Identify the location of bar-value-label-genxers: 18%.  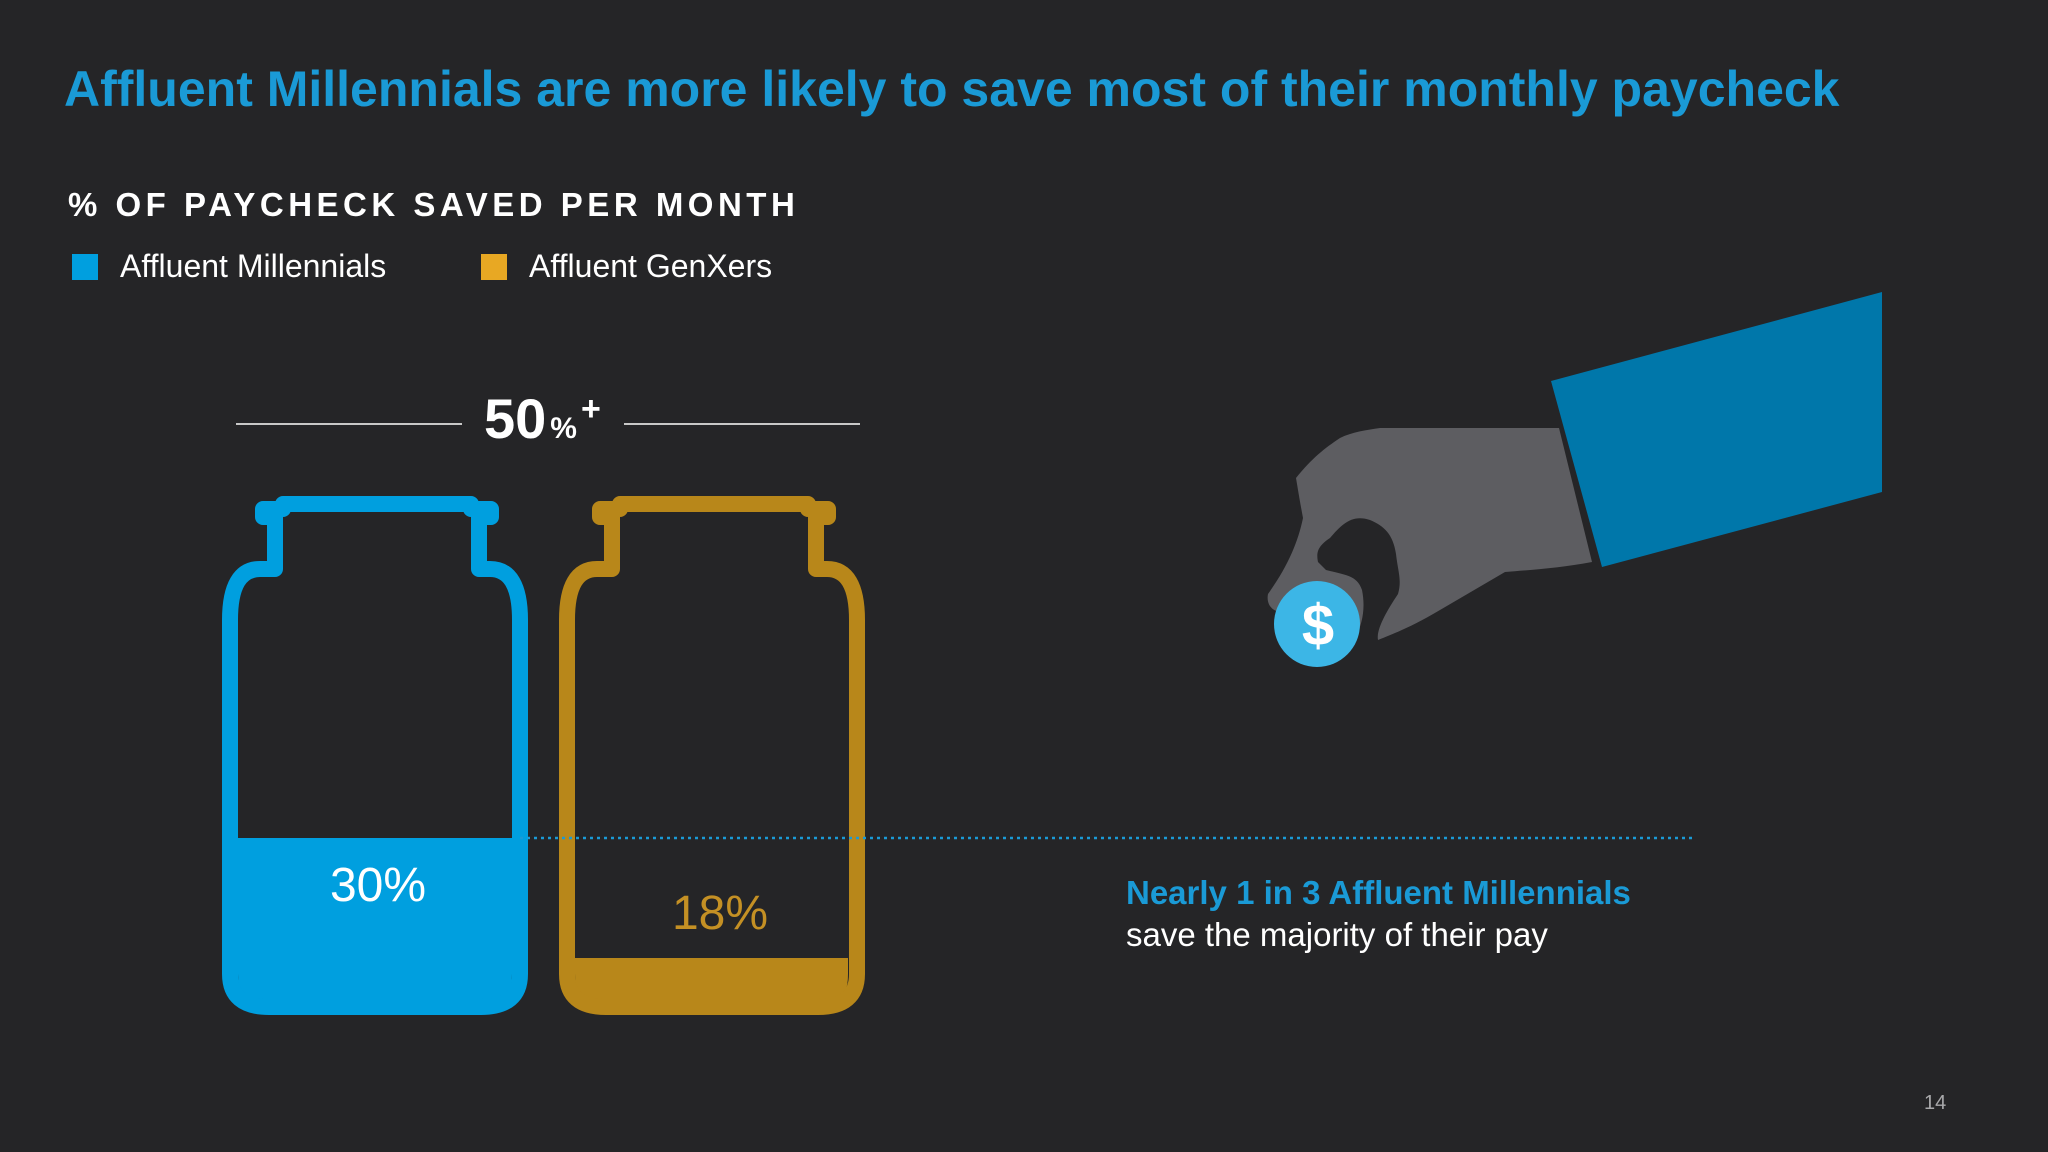
(720, 913).